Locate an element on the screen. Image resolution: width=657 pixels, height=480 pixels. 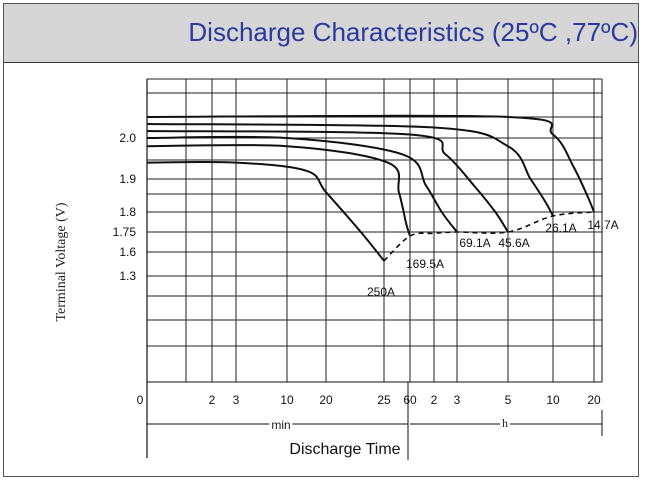
data-label: 26.1A is located at coordinates (560, 228).